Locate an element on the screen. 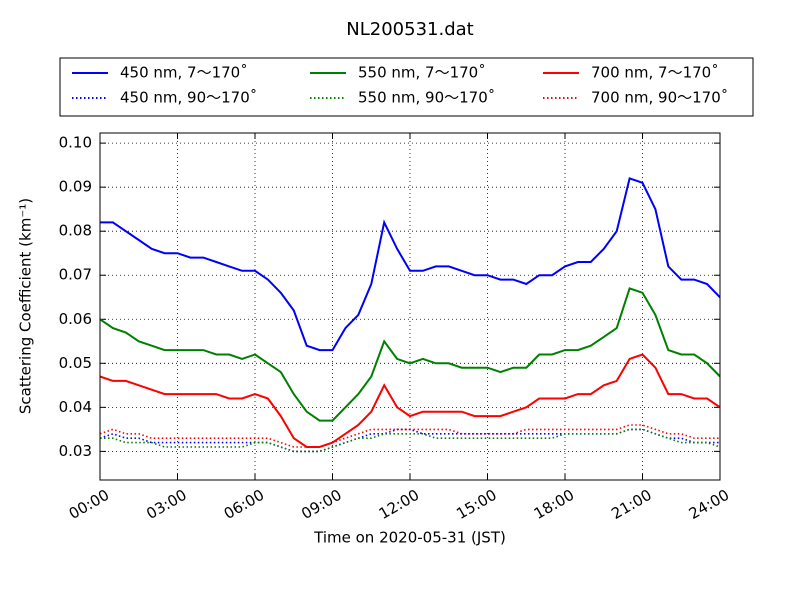  y-tick-label: 0.03 is located at coordinates (75, 451).